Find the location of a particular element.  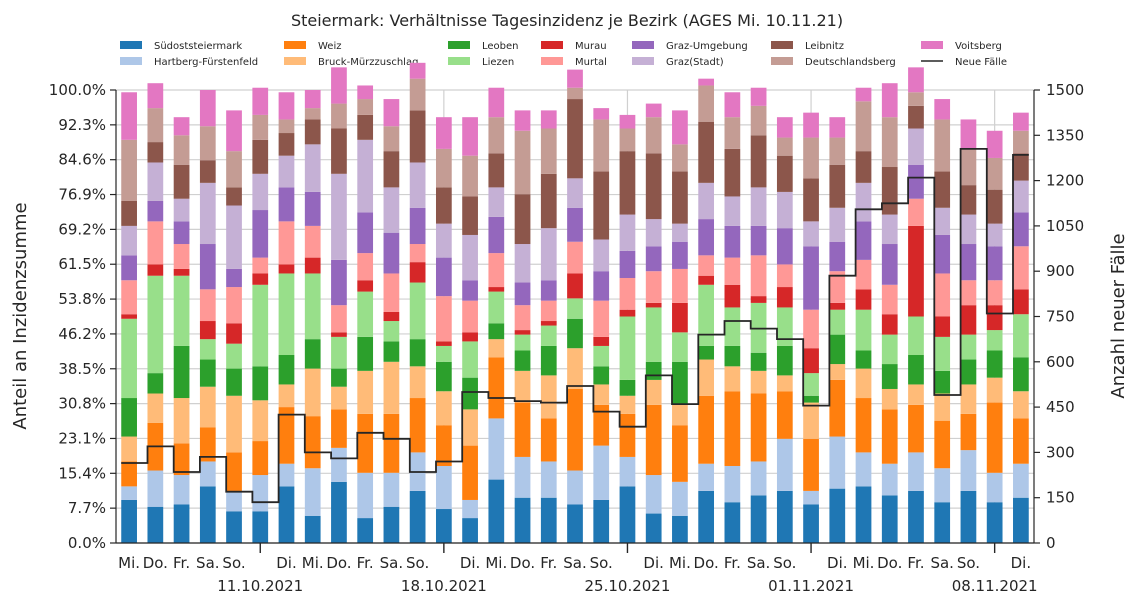

x-tick-label: Mi. is located at coordinates (129, 563).